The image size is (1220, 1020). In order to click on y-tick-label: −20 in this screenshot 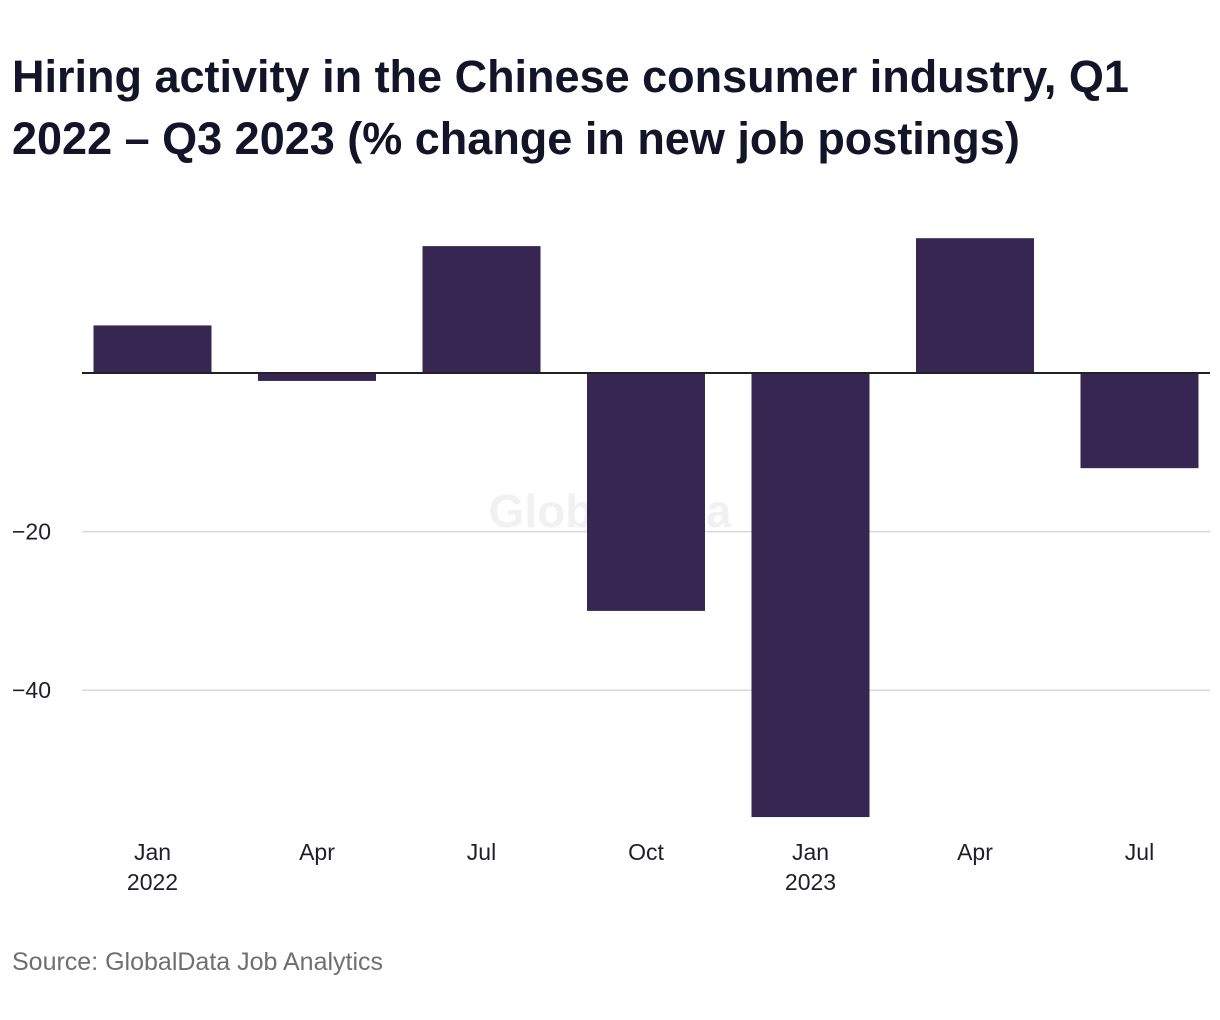, I will do `click(31, 532)`.